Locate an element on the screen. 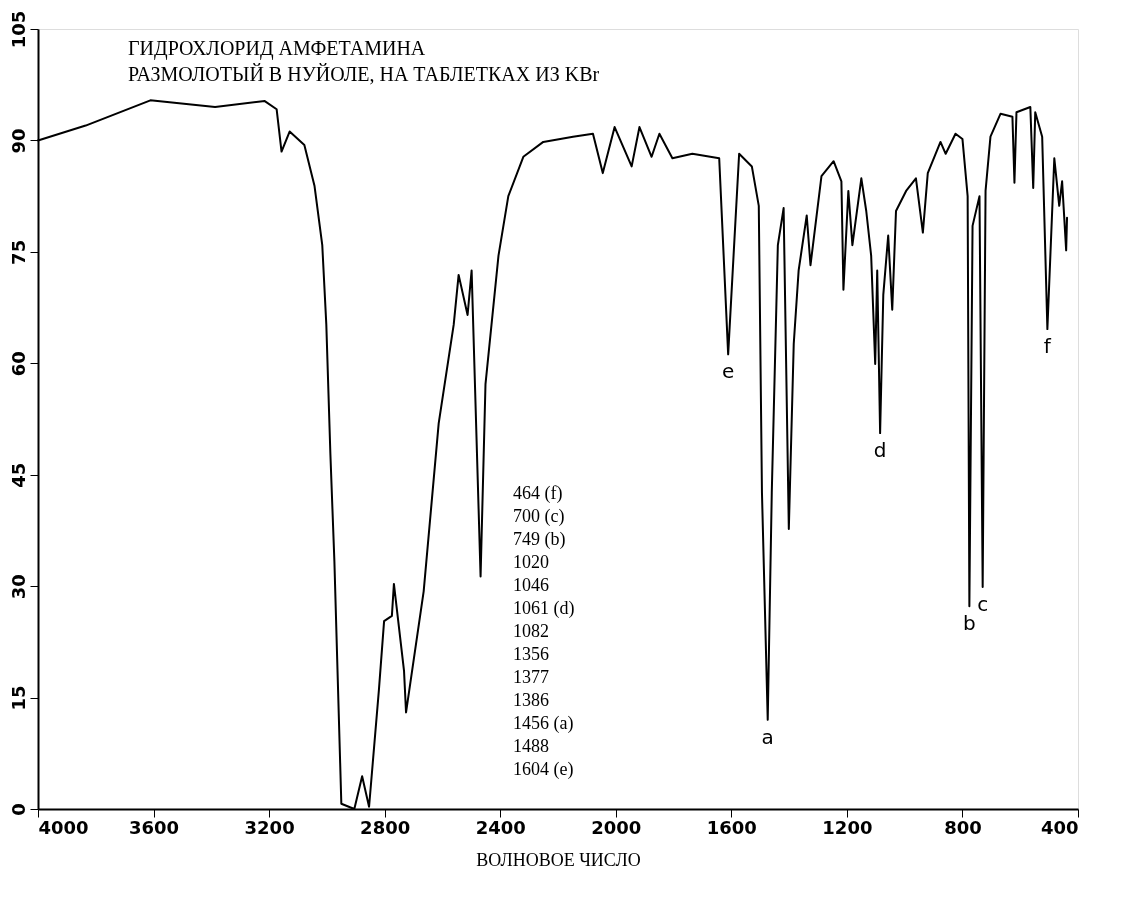 The width and height of the screenshot is (1144, 905). y-tick-label: 60 is located at coordinates (18, 364).